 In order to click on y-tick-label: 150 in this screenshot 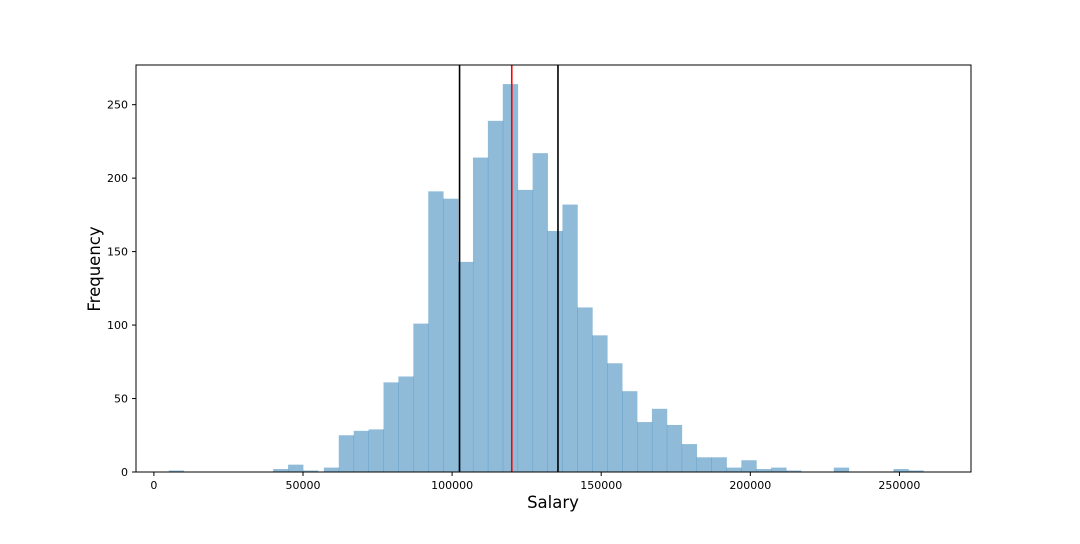, I will do `click(117, 252)`.